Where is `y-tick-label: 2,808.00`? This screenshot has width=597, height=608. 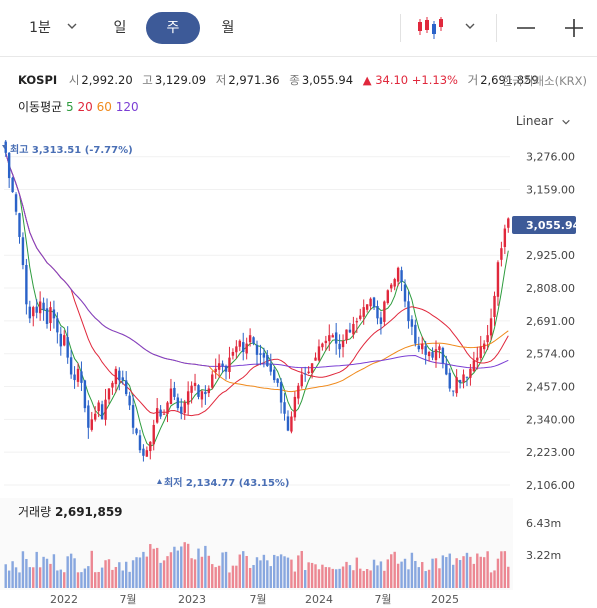
y-tick-label: 2,808.00 is located at coordinates (550, 288).